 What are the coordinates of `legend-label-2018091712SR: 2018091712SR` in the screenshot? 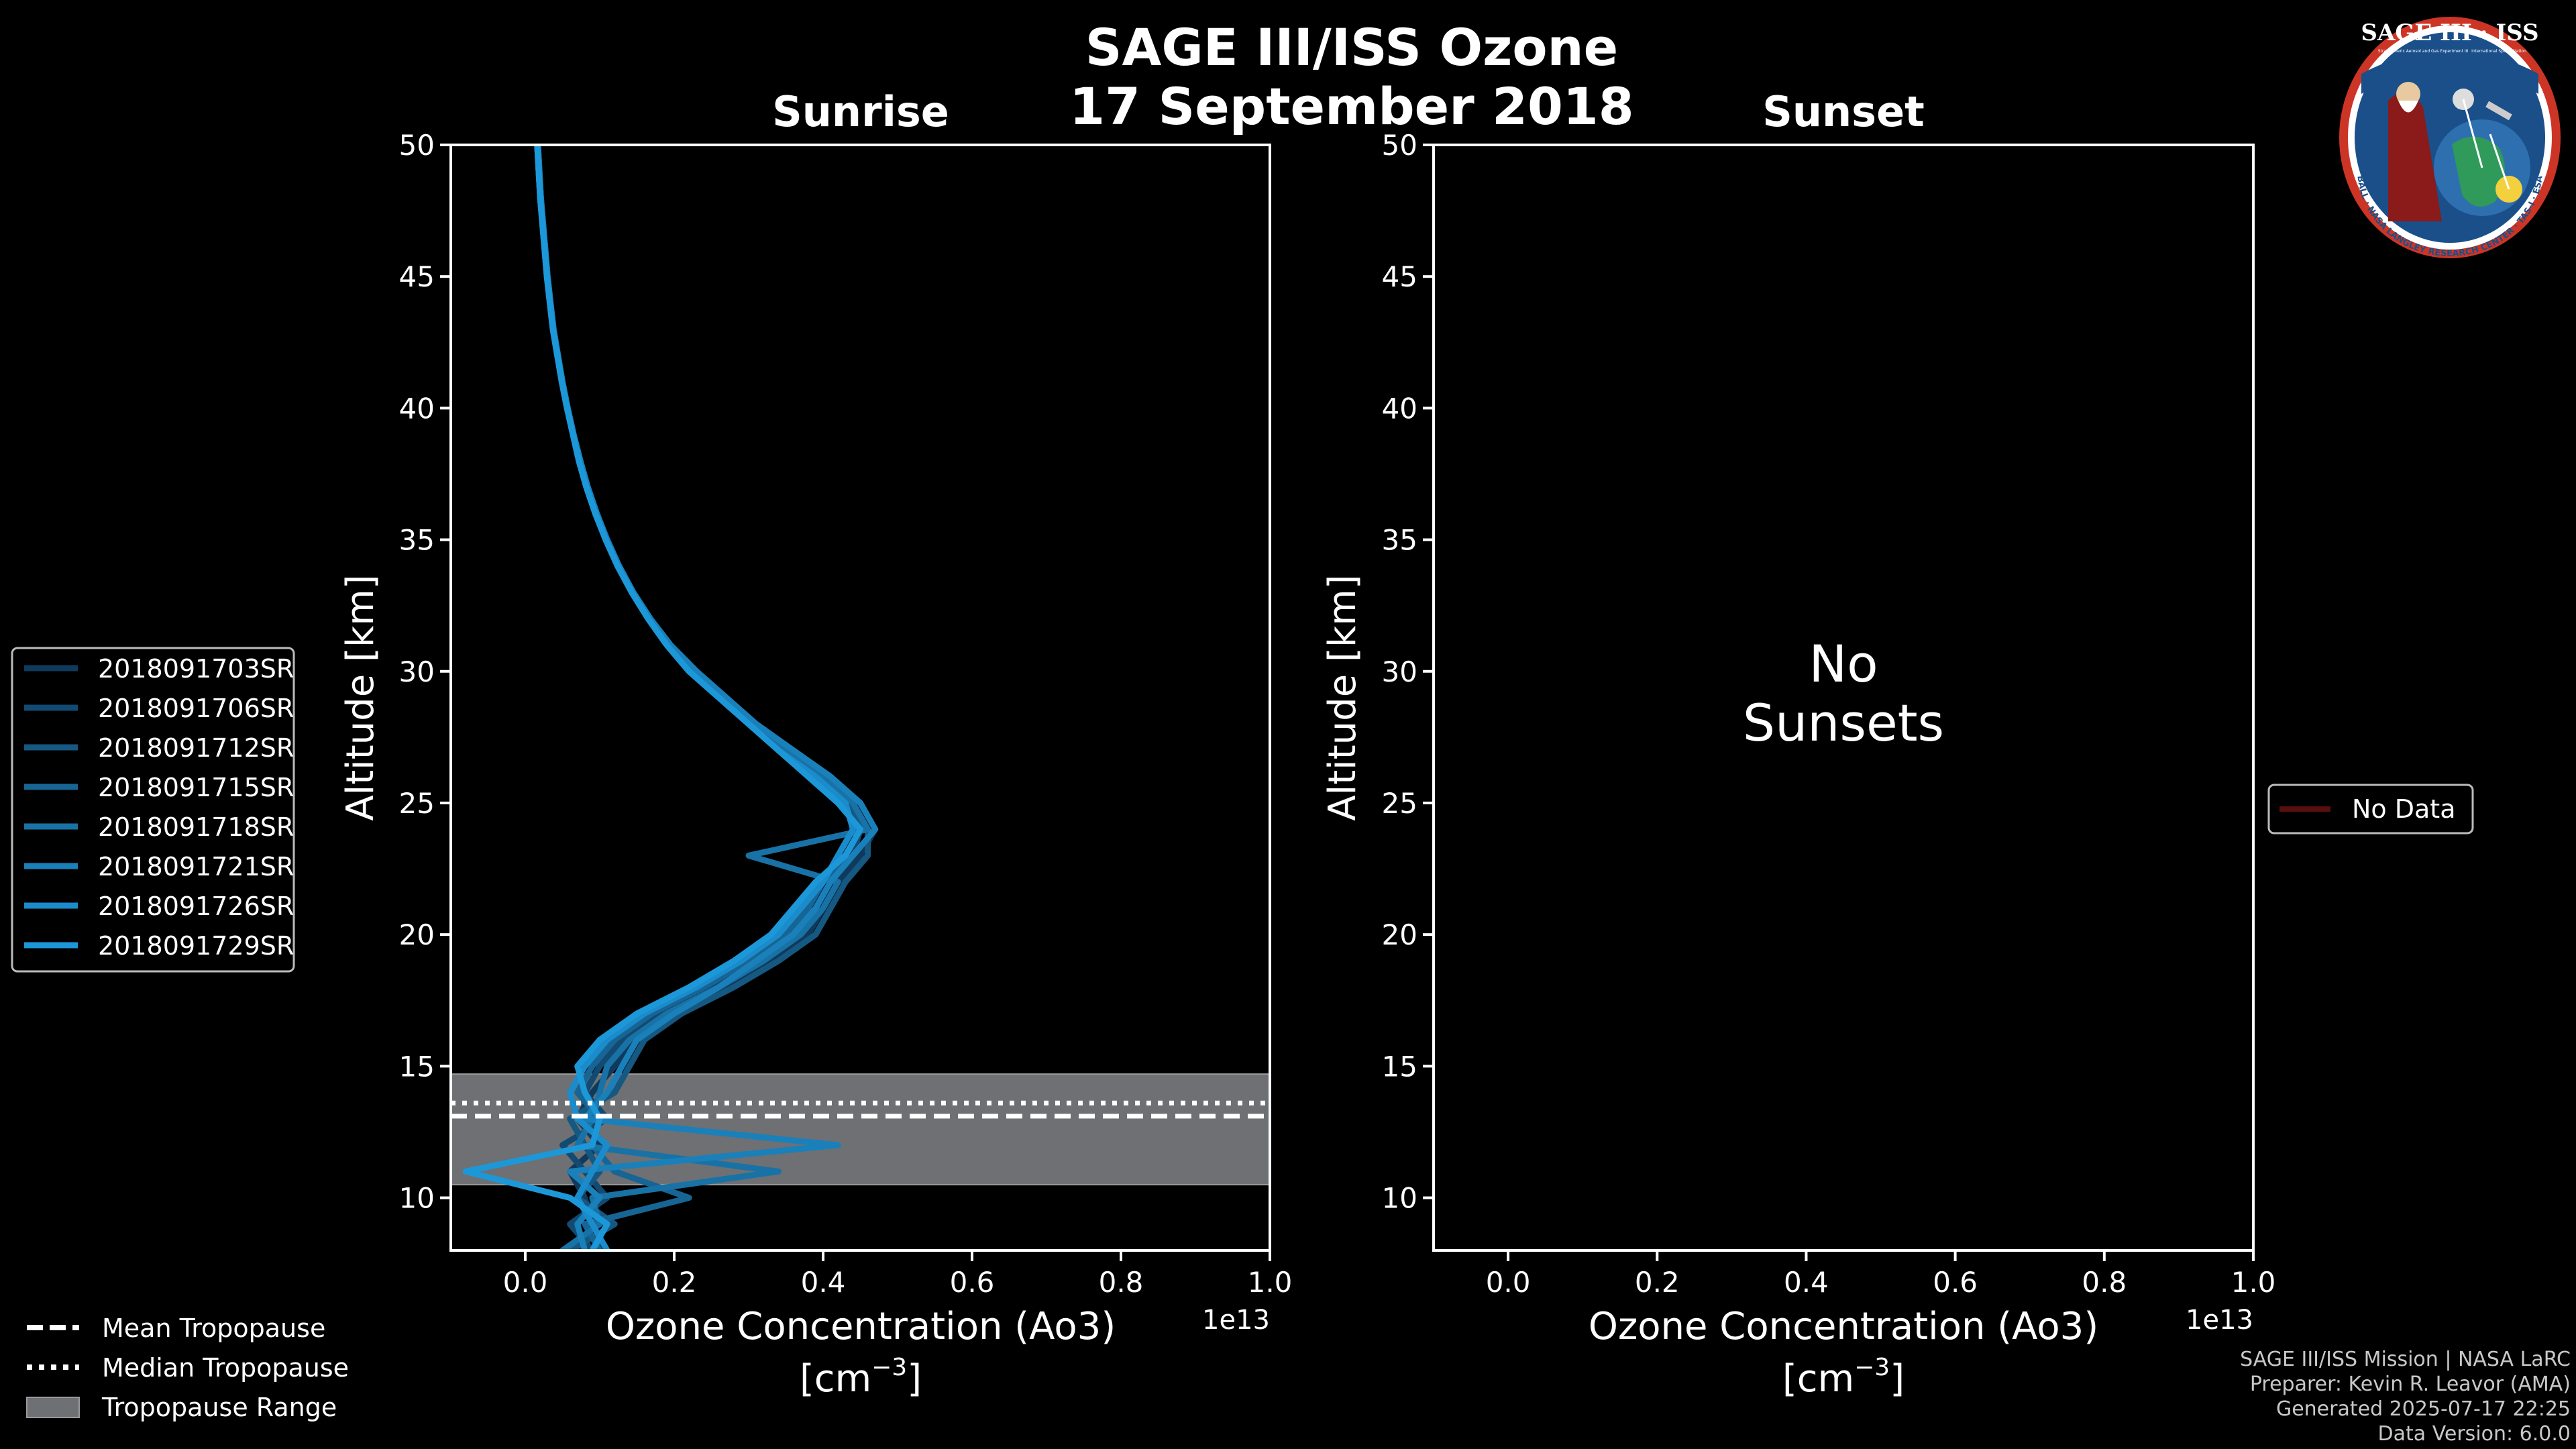 It's located at (196, 748).